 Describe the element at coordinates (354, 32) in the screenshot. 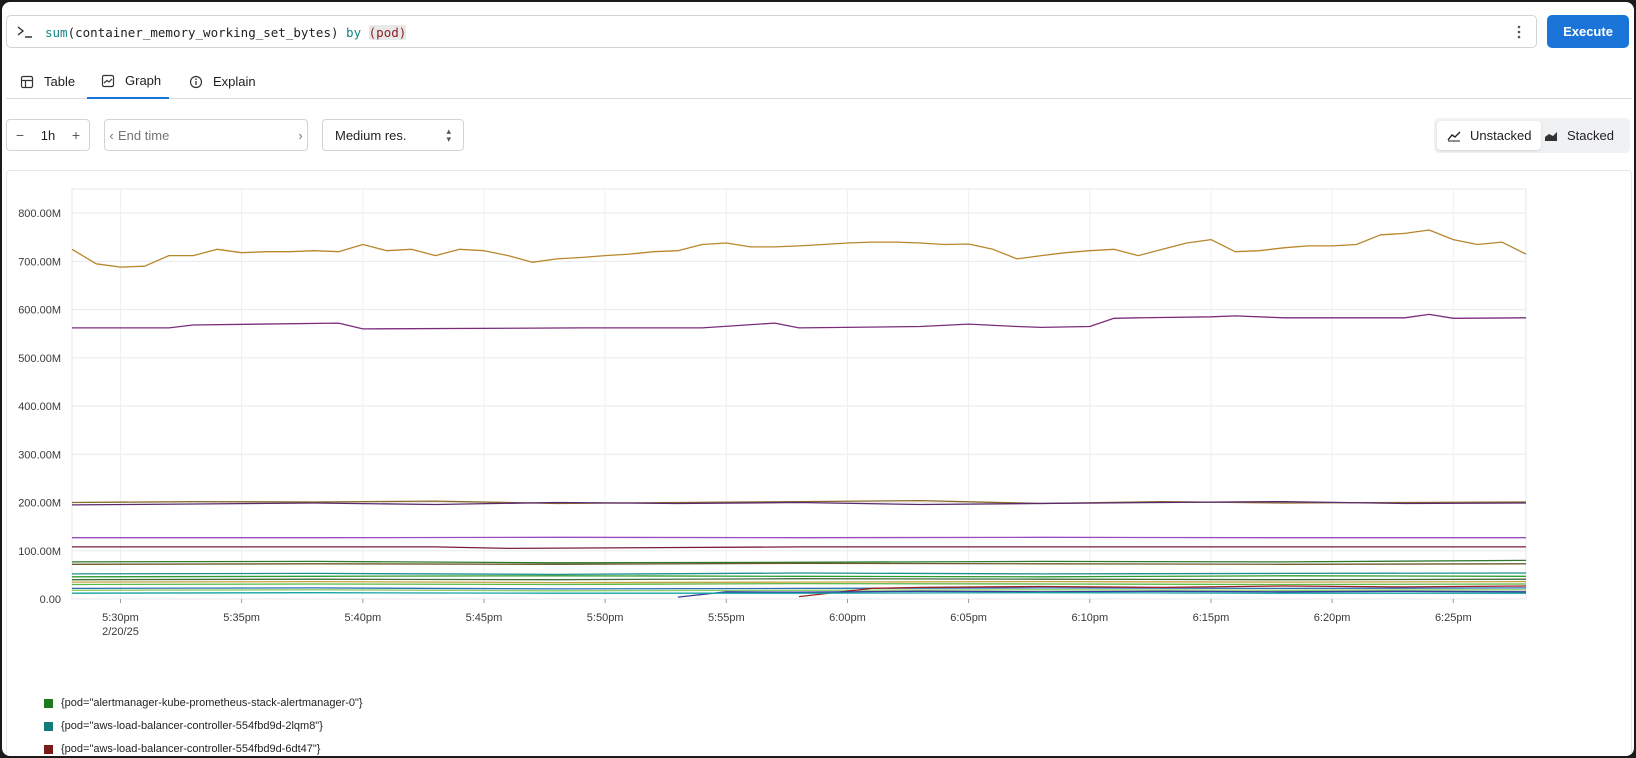

I see `query-by-keyword: by` at that location.